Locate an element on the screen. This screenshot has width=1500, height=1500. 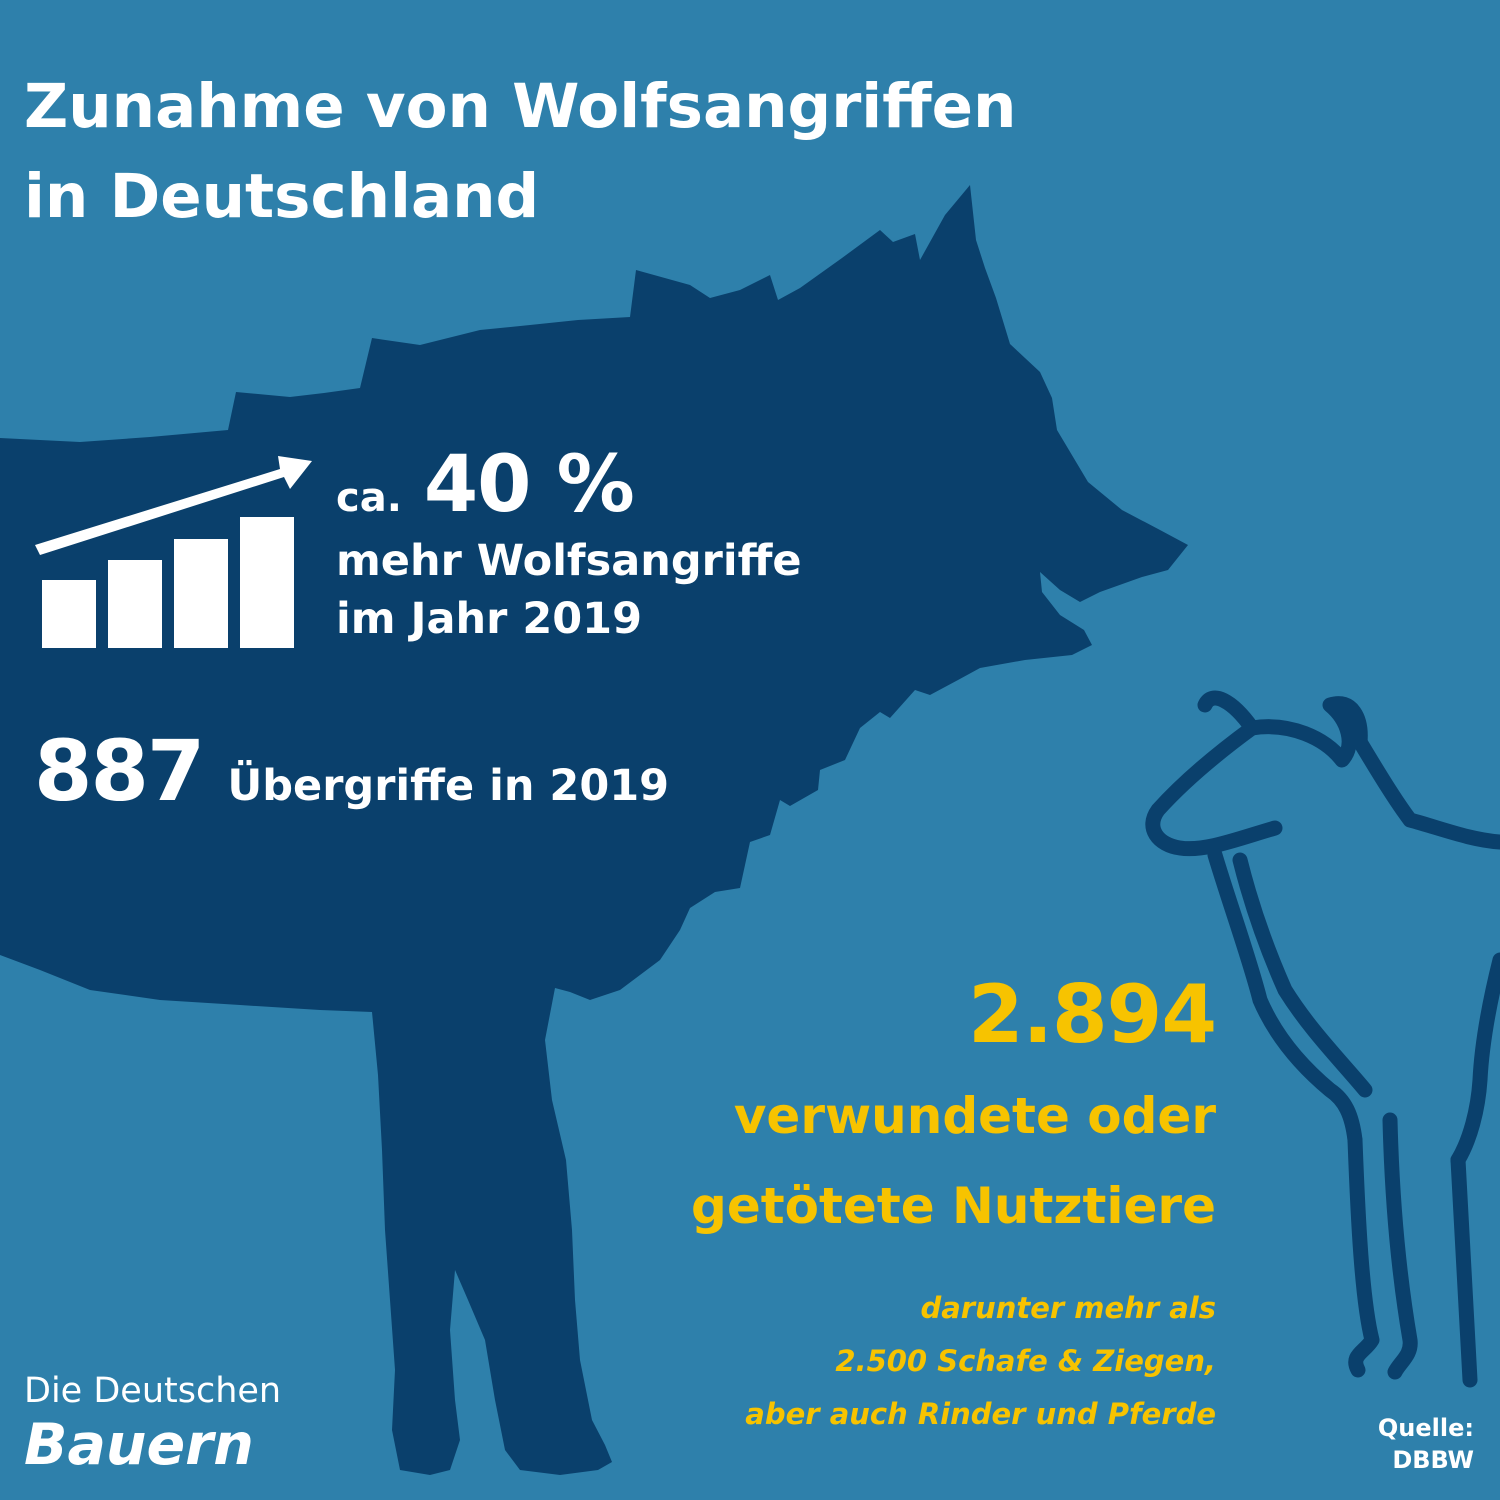
animals-line-2: getötete Nutztiere is located at coordinates (953, 1206).